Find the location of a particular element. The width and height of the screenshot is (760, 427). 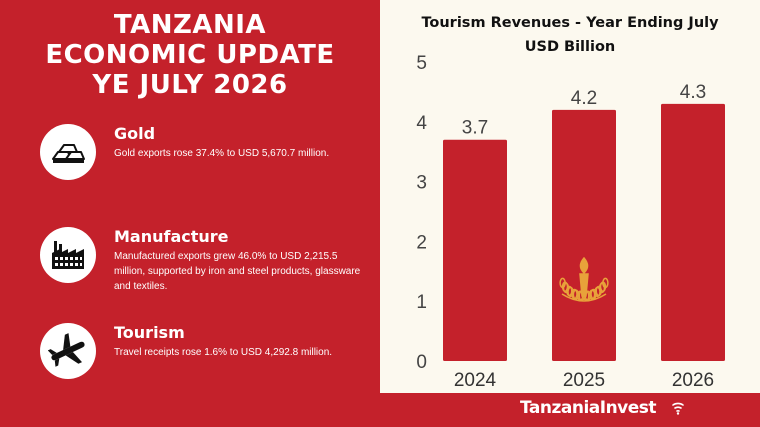

y-tick-label: 3 is located at coordinates (421, 183).